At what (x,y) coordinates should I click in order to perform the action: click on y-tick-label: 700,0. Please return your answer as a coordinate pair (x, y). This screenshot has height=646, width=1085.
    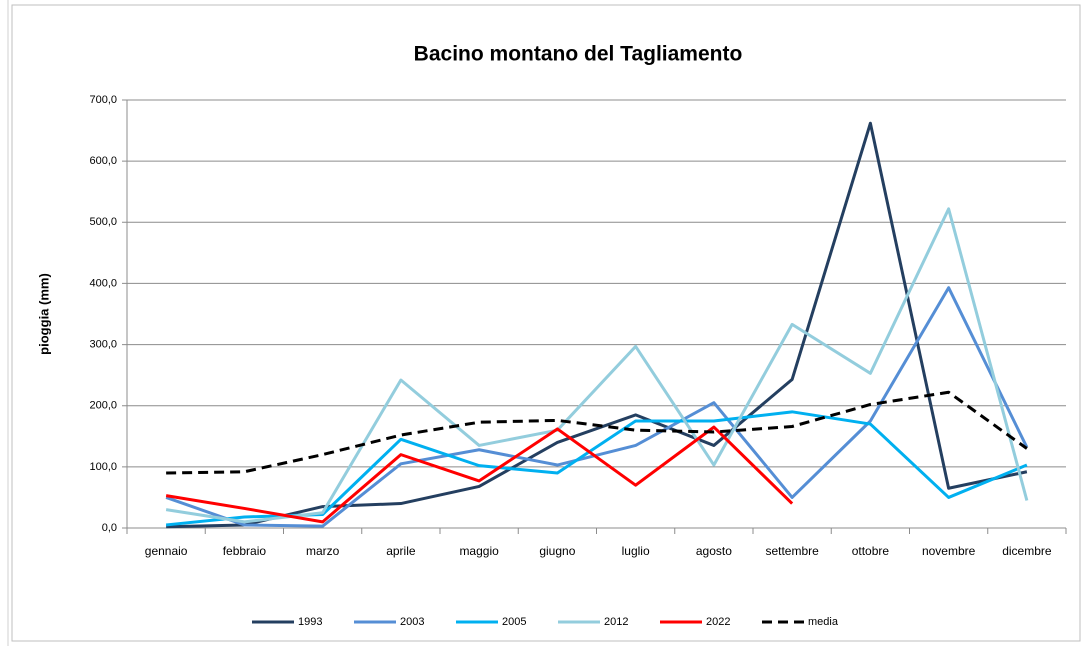
    Looking at the image, I should click on (103, 100).